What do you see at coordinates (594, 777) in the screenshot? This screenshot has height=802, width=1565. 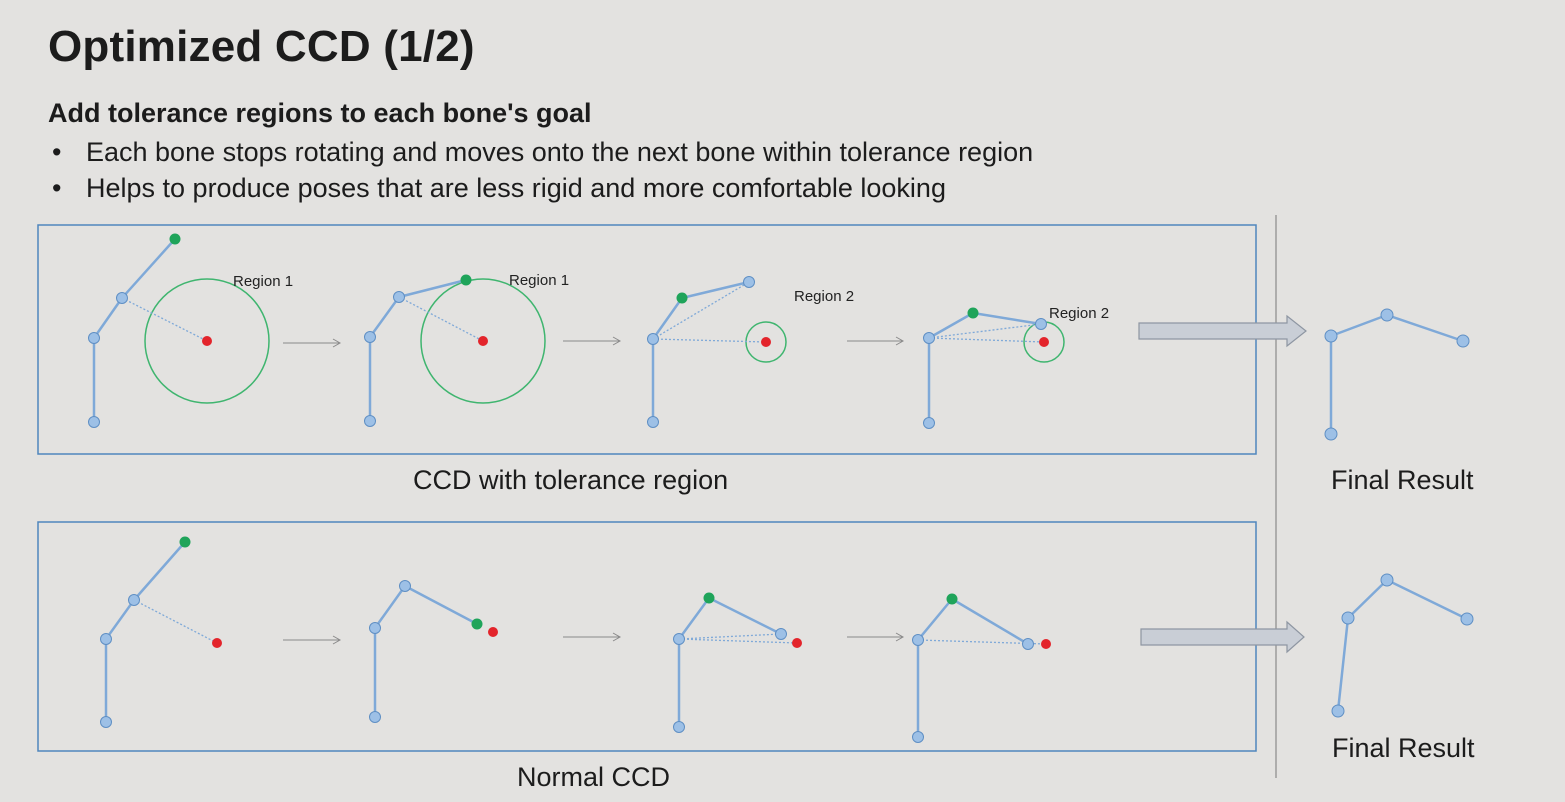 I see `normal-panel-caption: Normal CCD` at bounding box center [594, 777].